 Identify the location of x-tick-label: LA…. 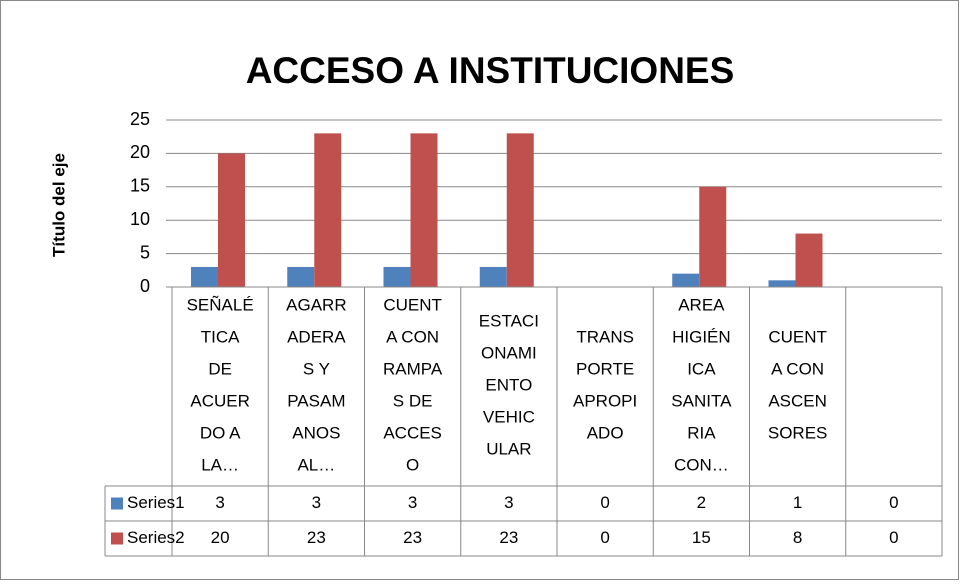
(220, 464).